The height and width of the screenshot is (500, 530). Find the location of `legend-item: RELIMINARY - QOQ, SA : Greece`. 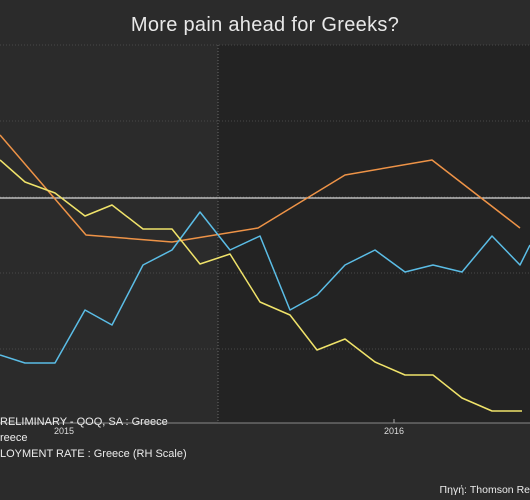

legend-item: RELIMINARY - QOQ, SA : Greece is located at coordinates (84, 422).